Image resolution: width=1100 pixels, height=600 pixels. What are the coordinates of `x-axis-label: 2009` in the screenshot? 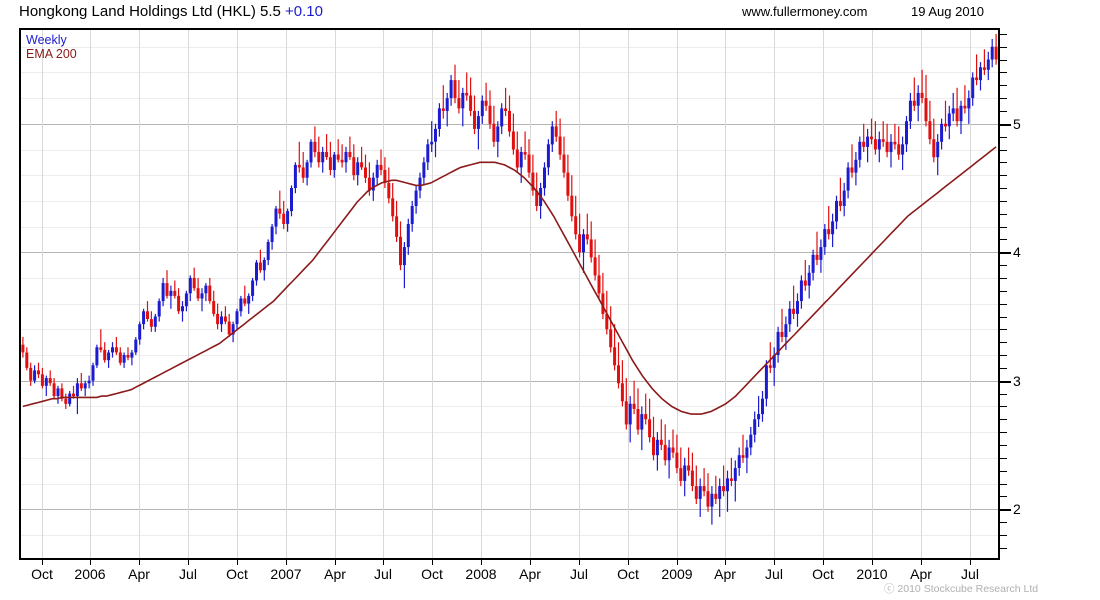 It's located at (677, 574).